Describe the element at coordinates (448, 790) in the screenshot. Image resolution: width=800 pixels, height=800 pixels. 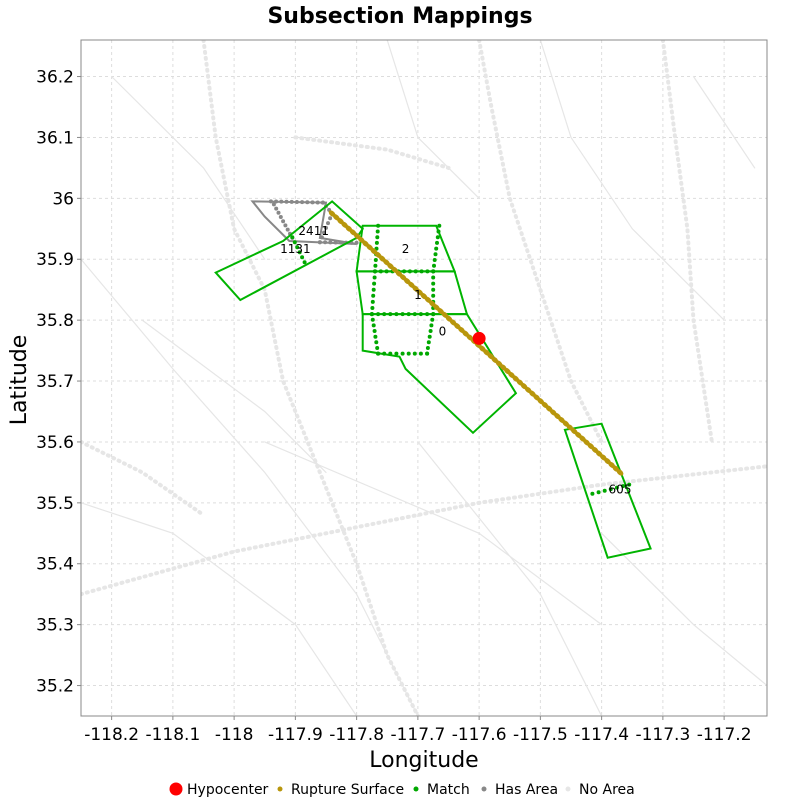
I see `legend-label: Match` at that location.